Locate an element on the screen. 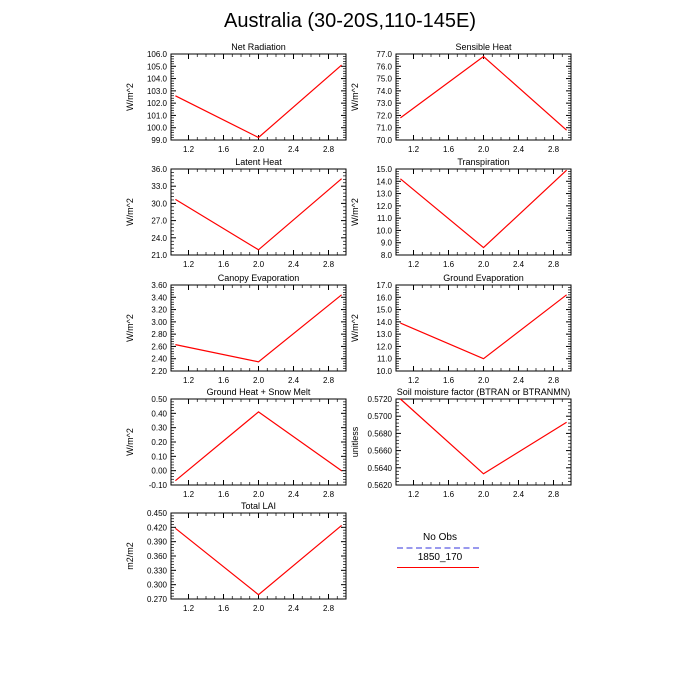  y-tick-label: 77.0 is located at coordinates (384, 54).